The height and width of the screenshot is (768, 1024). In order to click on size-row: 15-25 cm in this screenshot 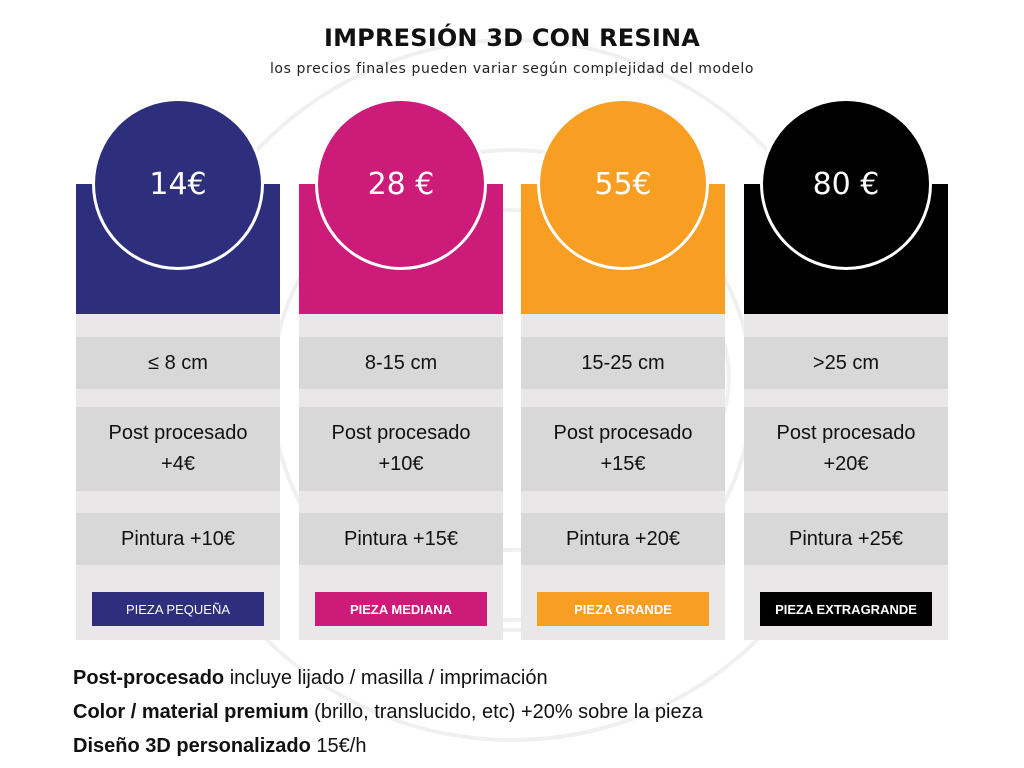, I will do `click(623, 363)`.